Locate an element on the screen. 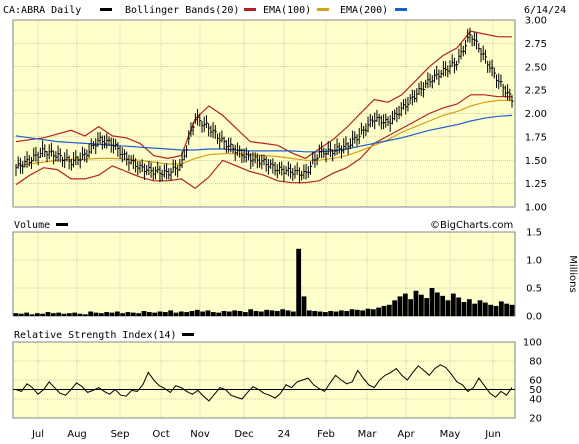 The width and height of the screenshot is (579, 444). volume-title: Volume is located at coordinates (32, 225).